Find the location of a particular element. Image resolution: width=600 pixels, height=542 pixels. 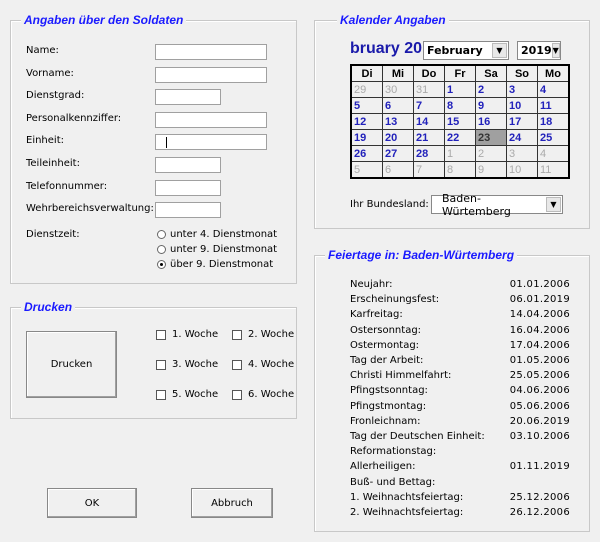

holiday-name: 1. Weihnachtsfeiertag: is located at coordinates (407, 497).